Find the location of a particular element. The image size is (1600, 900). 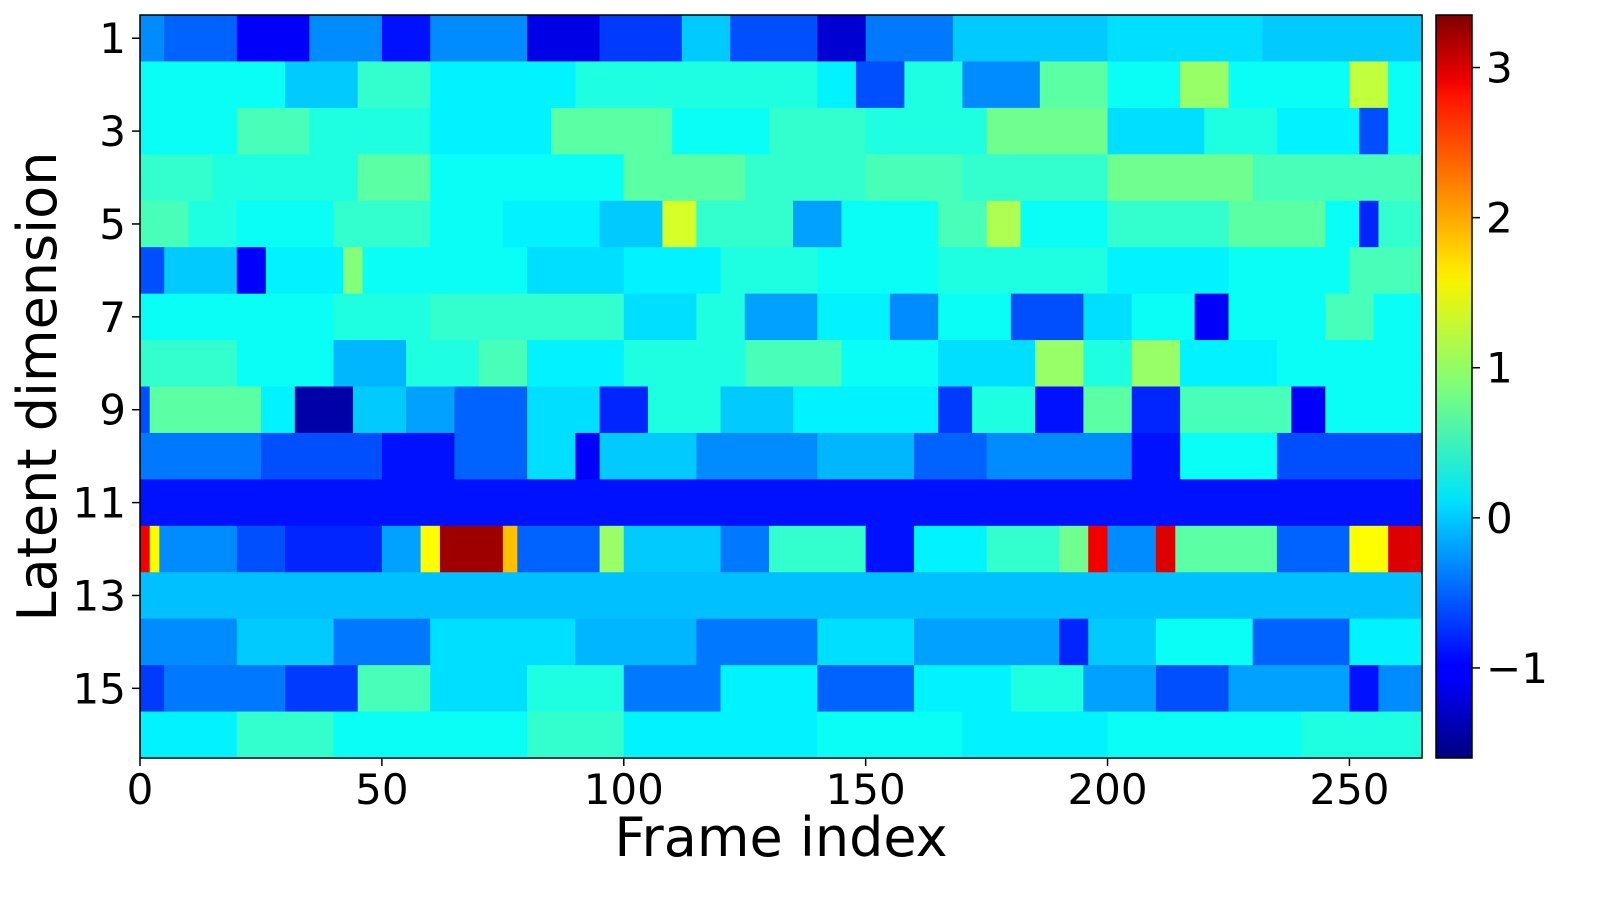

colorbar-tick-label: 1 is located at coordinates (1499, 368).